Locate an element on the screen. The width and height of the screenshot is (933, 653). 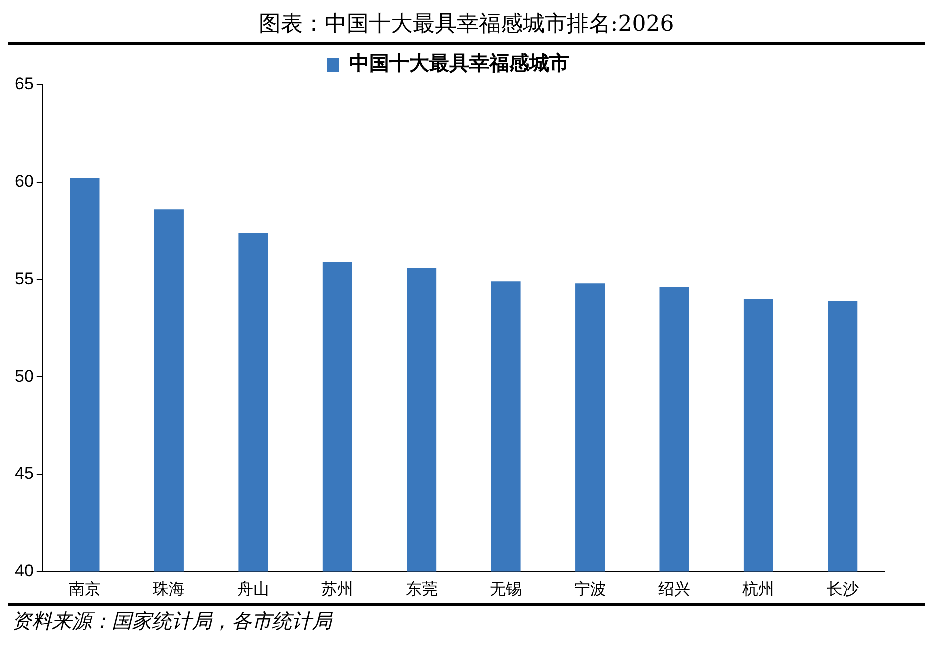
y-tick-label: 45 is located at coordinates (24, 474).